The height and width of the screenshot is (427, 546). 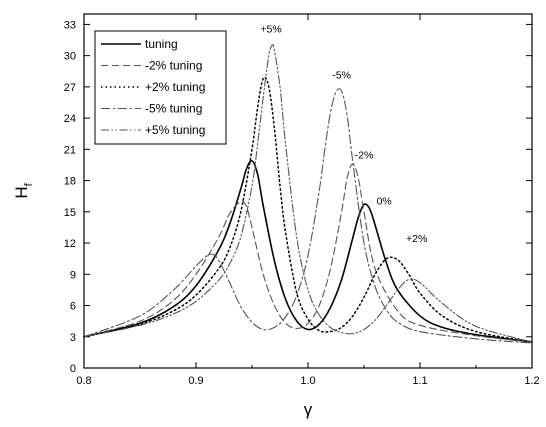 What do you see at coordinates (73, 275) in the screenshot?
I see `y-tick-label: 9` at bounding box center [73, 275].